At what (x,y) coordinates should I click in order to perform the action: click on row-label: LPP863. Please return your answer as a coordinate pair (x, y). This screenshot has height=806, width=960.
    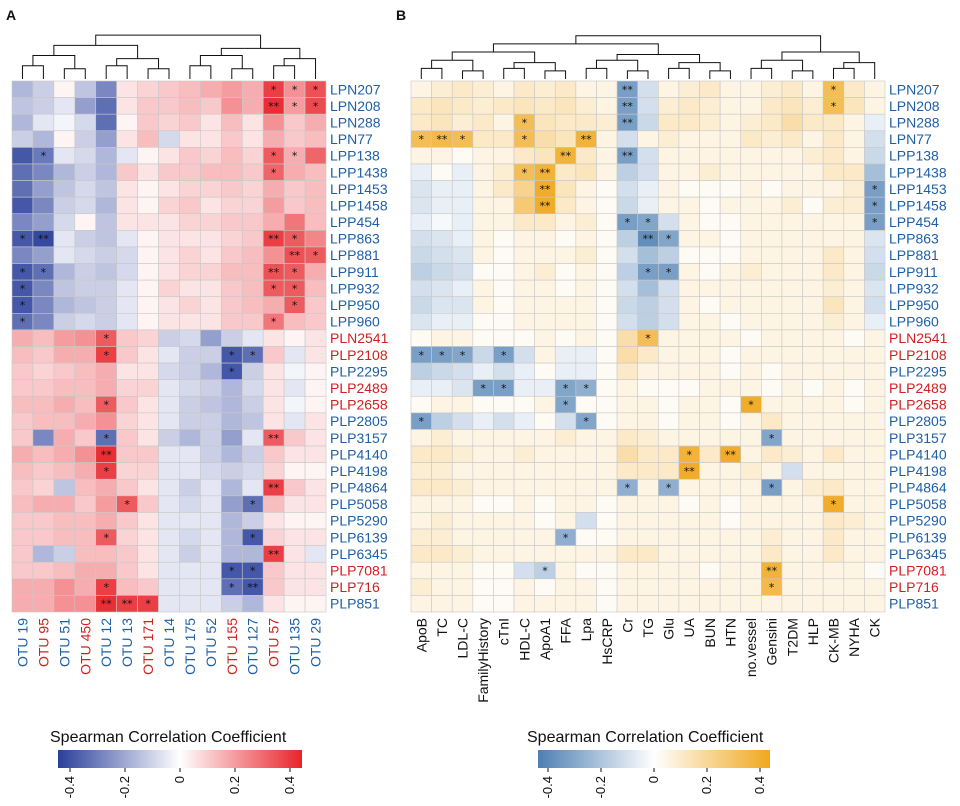
    Looking at the image, I should click on (355, 239).